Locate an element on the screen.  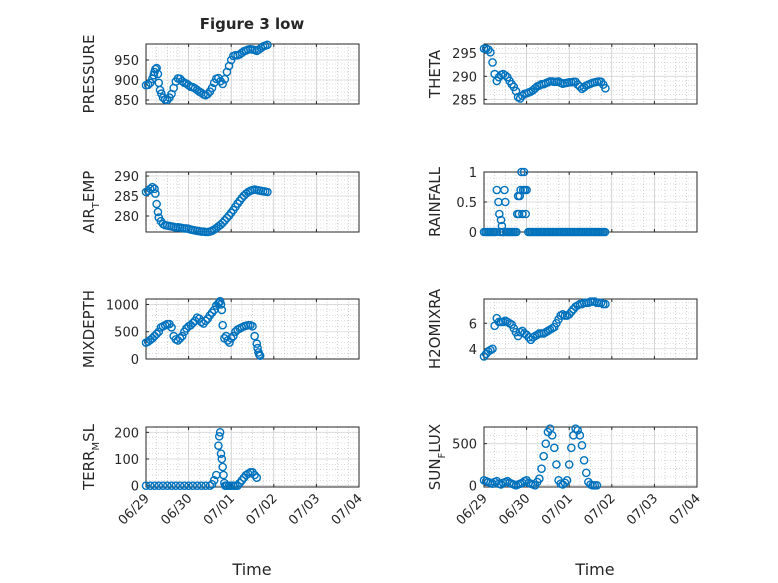
y-tick-label: 1000 is located at coordinates (122, 305).